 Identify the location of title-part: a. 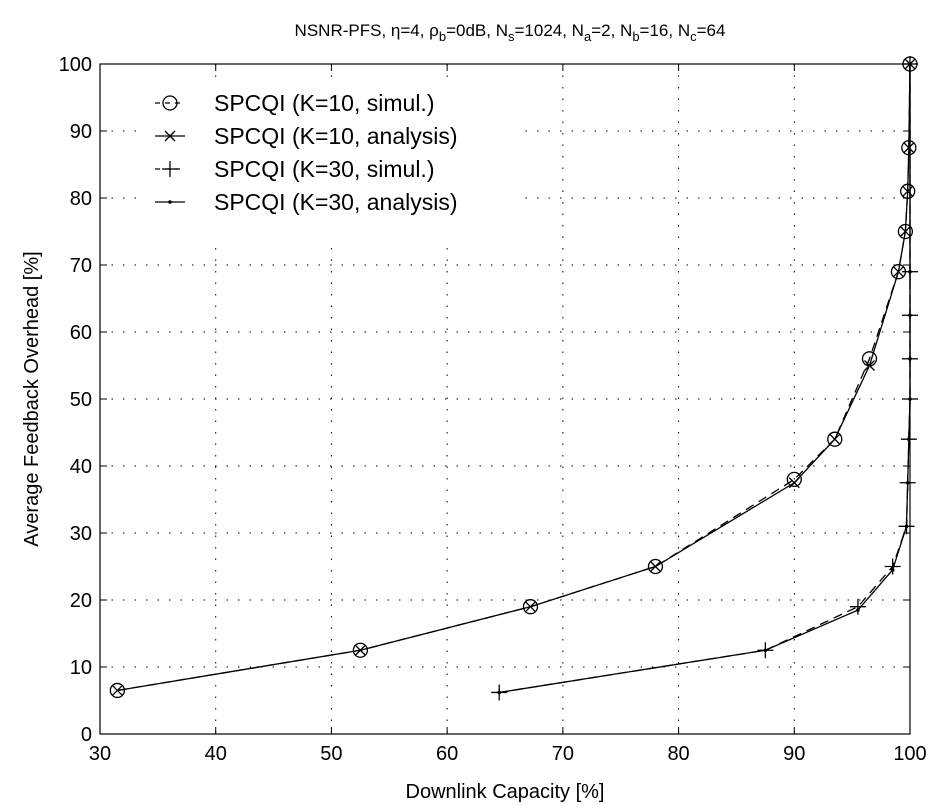
(588, 36).